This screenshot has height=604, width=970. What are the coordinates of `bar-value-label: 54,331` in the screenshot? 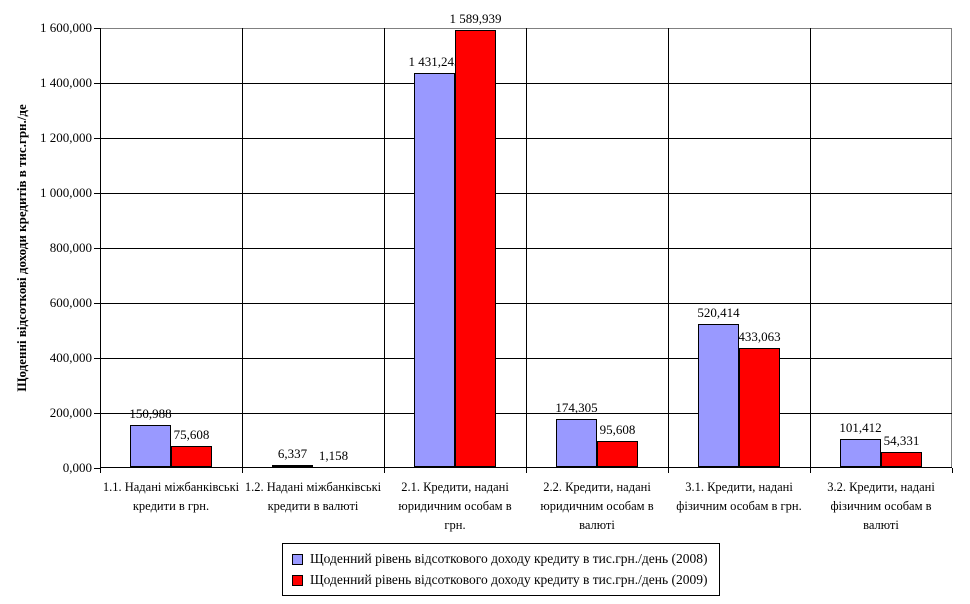 It's located at (901, 440).